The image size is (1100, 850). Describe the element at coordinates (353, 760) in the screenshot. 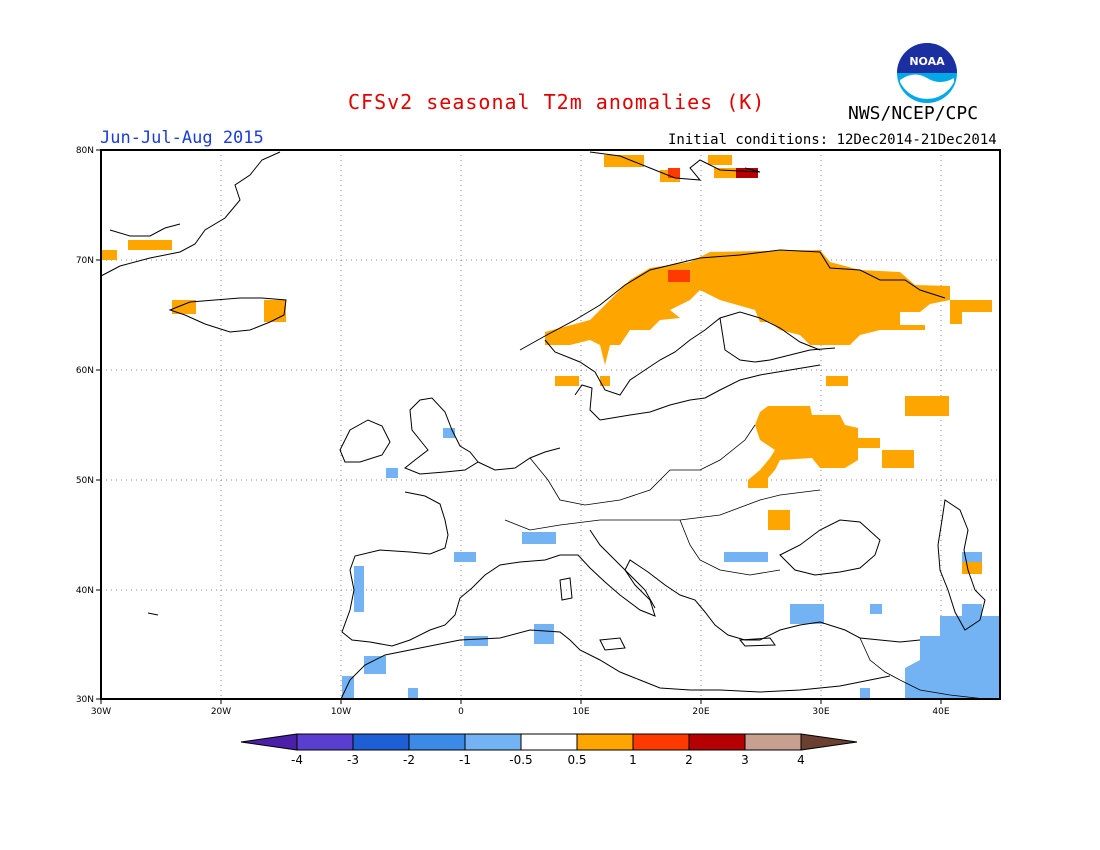

I see `colorbar-label: -3` at that location.